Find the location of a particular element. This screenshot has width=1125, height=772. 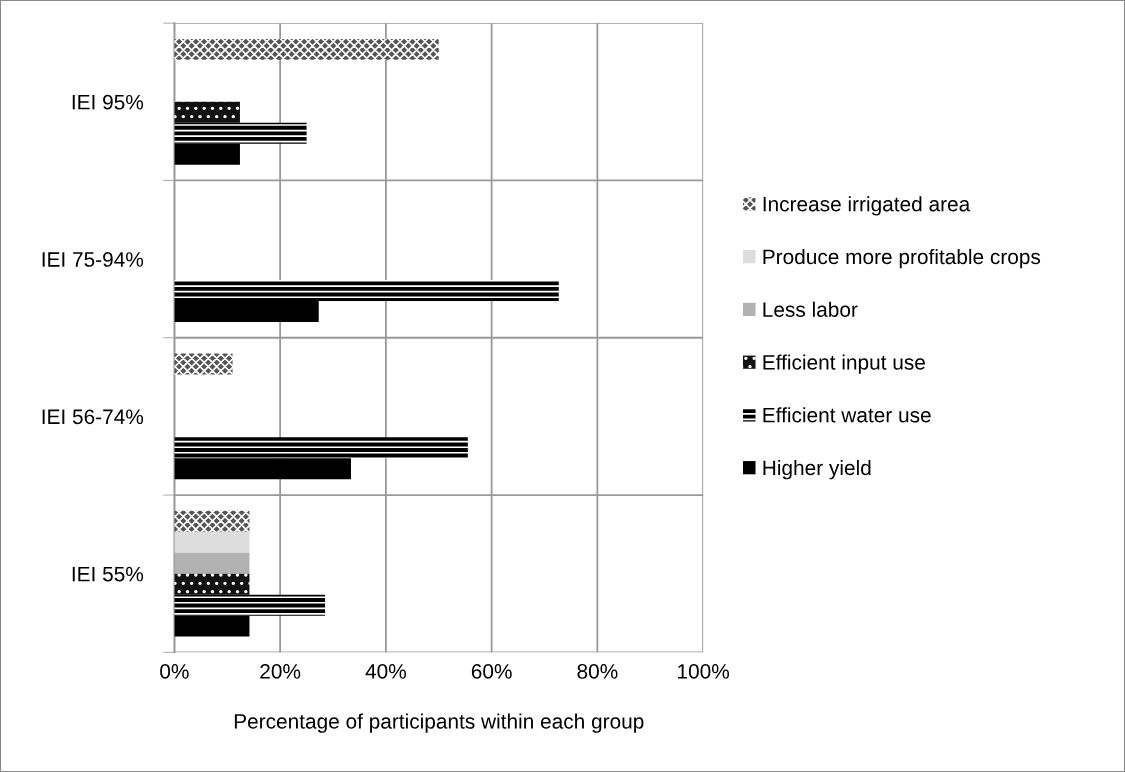

legend-label: Higher yield is located at coordinates (817, 469).